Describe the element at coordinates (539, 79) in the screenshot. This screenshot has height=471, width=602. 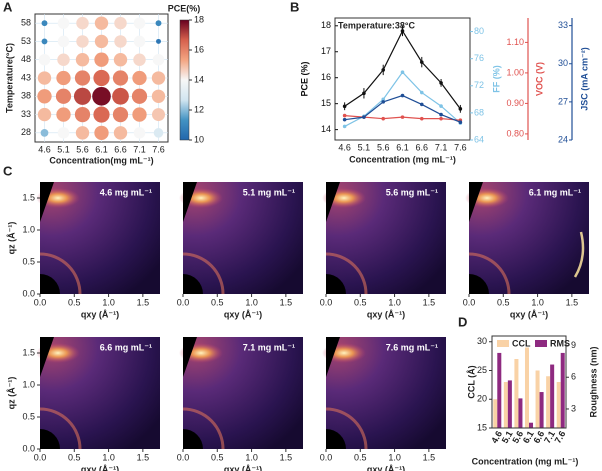
I see `axis-title: VOC (V)` at that location.